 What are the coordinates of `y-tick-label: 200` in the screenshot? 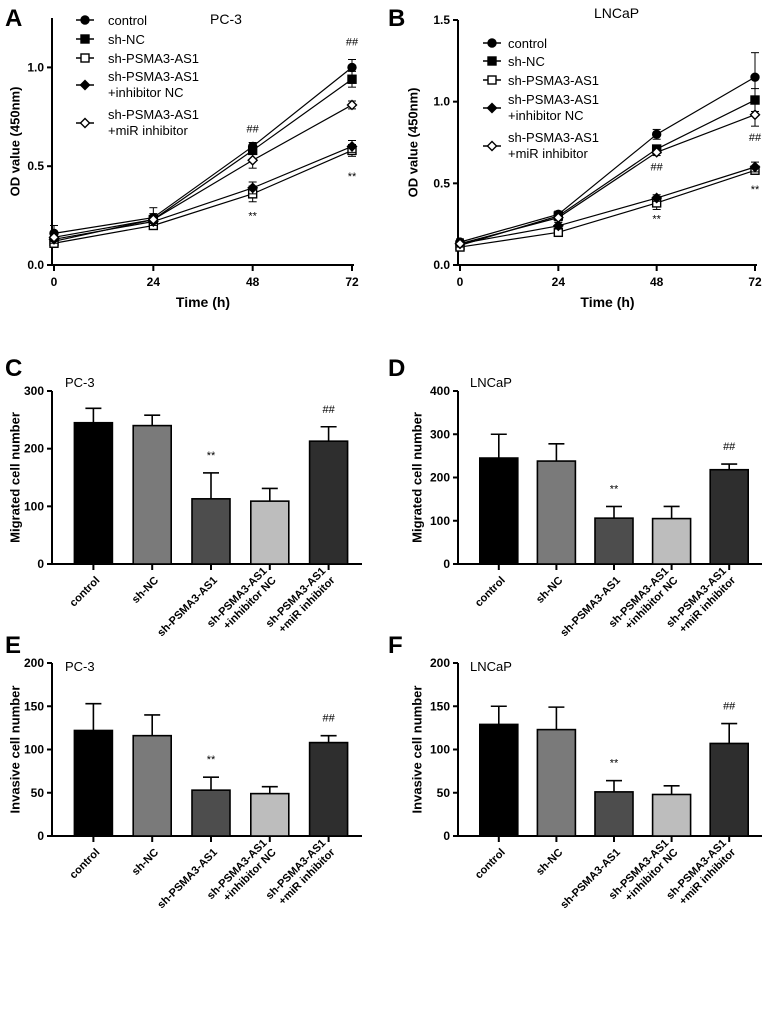 It's located at (34, 449).